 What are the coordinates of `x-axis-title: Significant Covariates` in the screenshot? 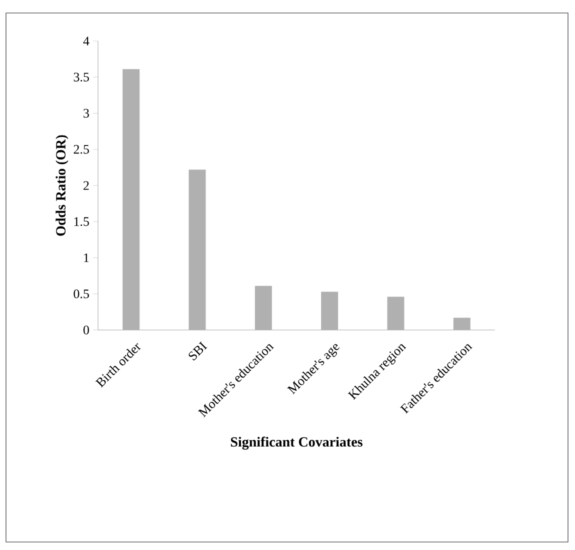 It's located at (296, 443).